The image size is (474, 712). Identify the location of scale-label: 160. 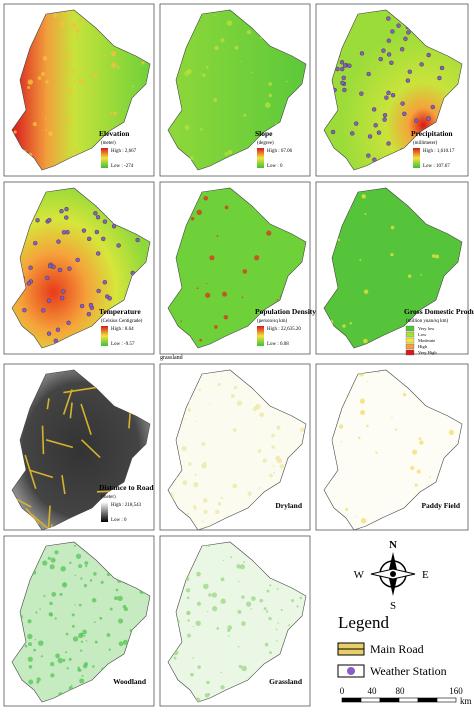
(456, 691).